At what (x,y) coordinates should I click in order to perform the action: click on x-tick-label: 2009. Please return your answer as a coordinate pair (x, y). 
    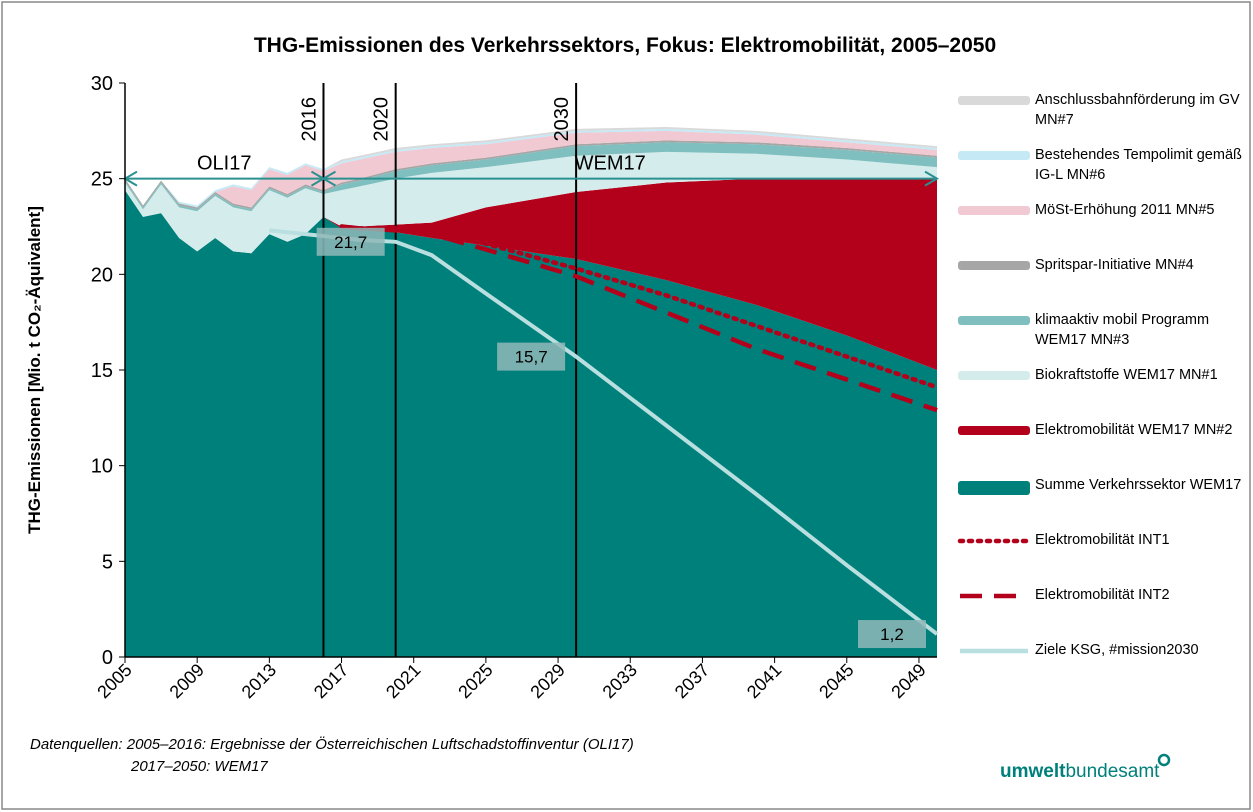
    Looking at the image, I should click on (187, 681).